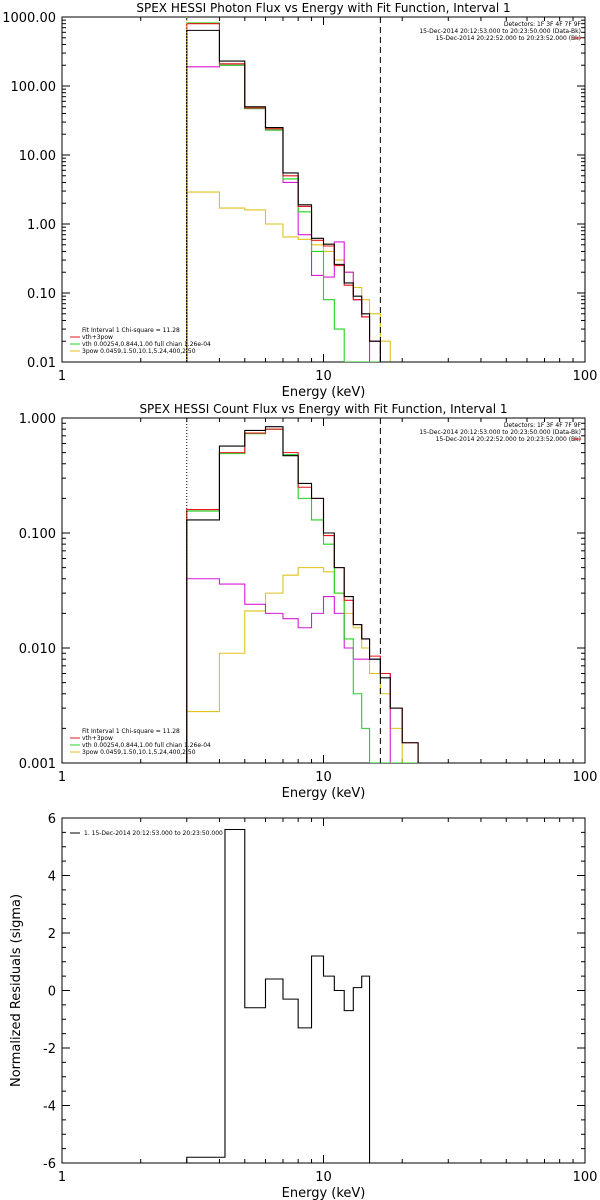 Image resolution: width=600 pixels, height=1200 pixels. What do you see at coordinates (49, 1107) in the screenshot?
I see `y-tick-label: -4` at bounding box center [49, 1107].